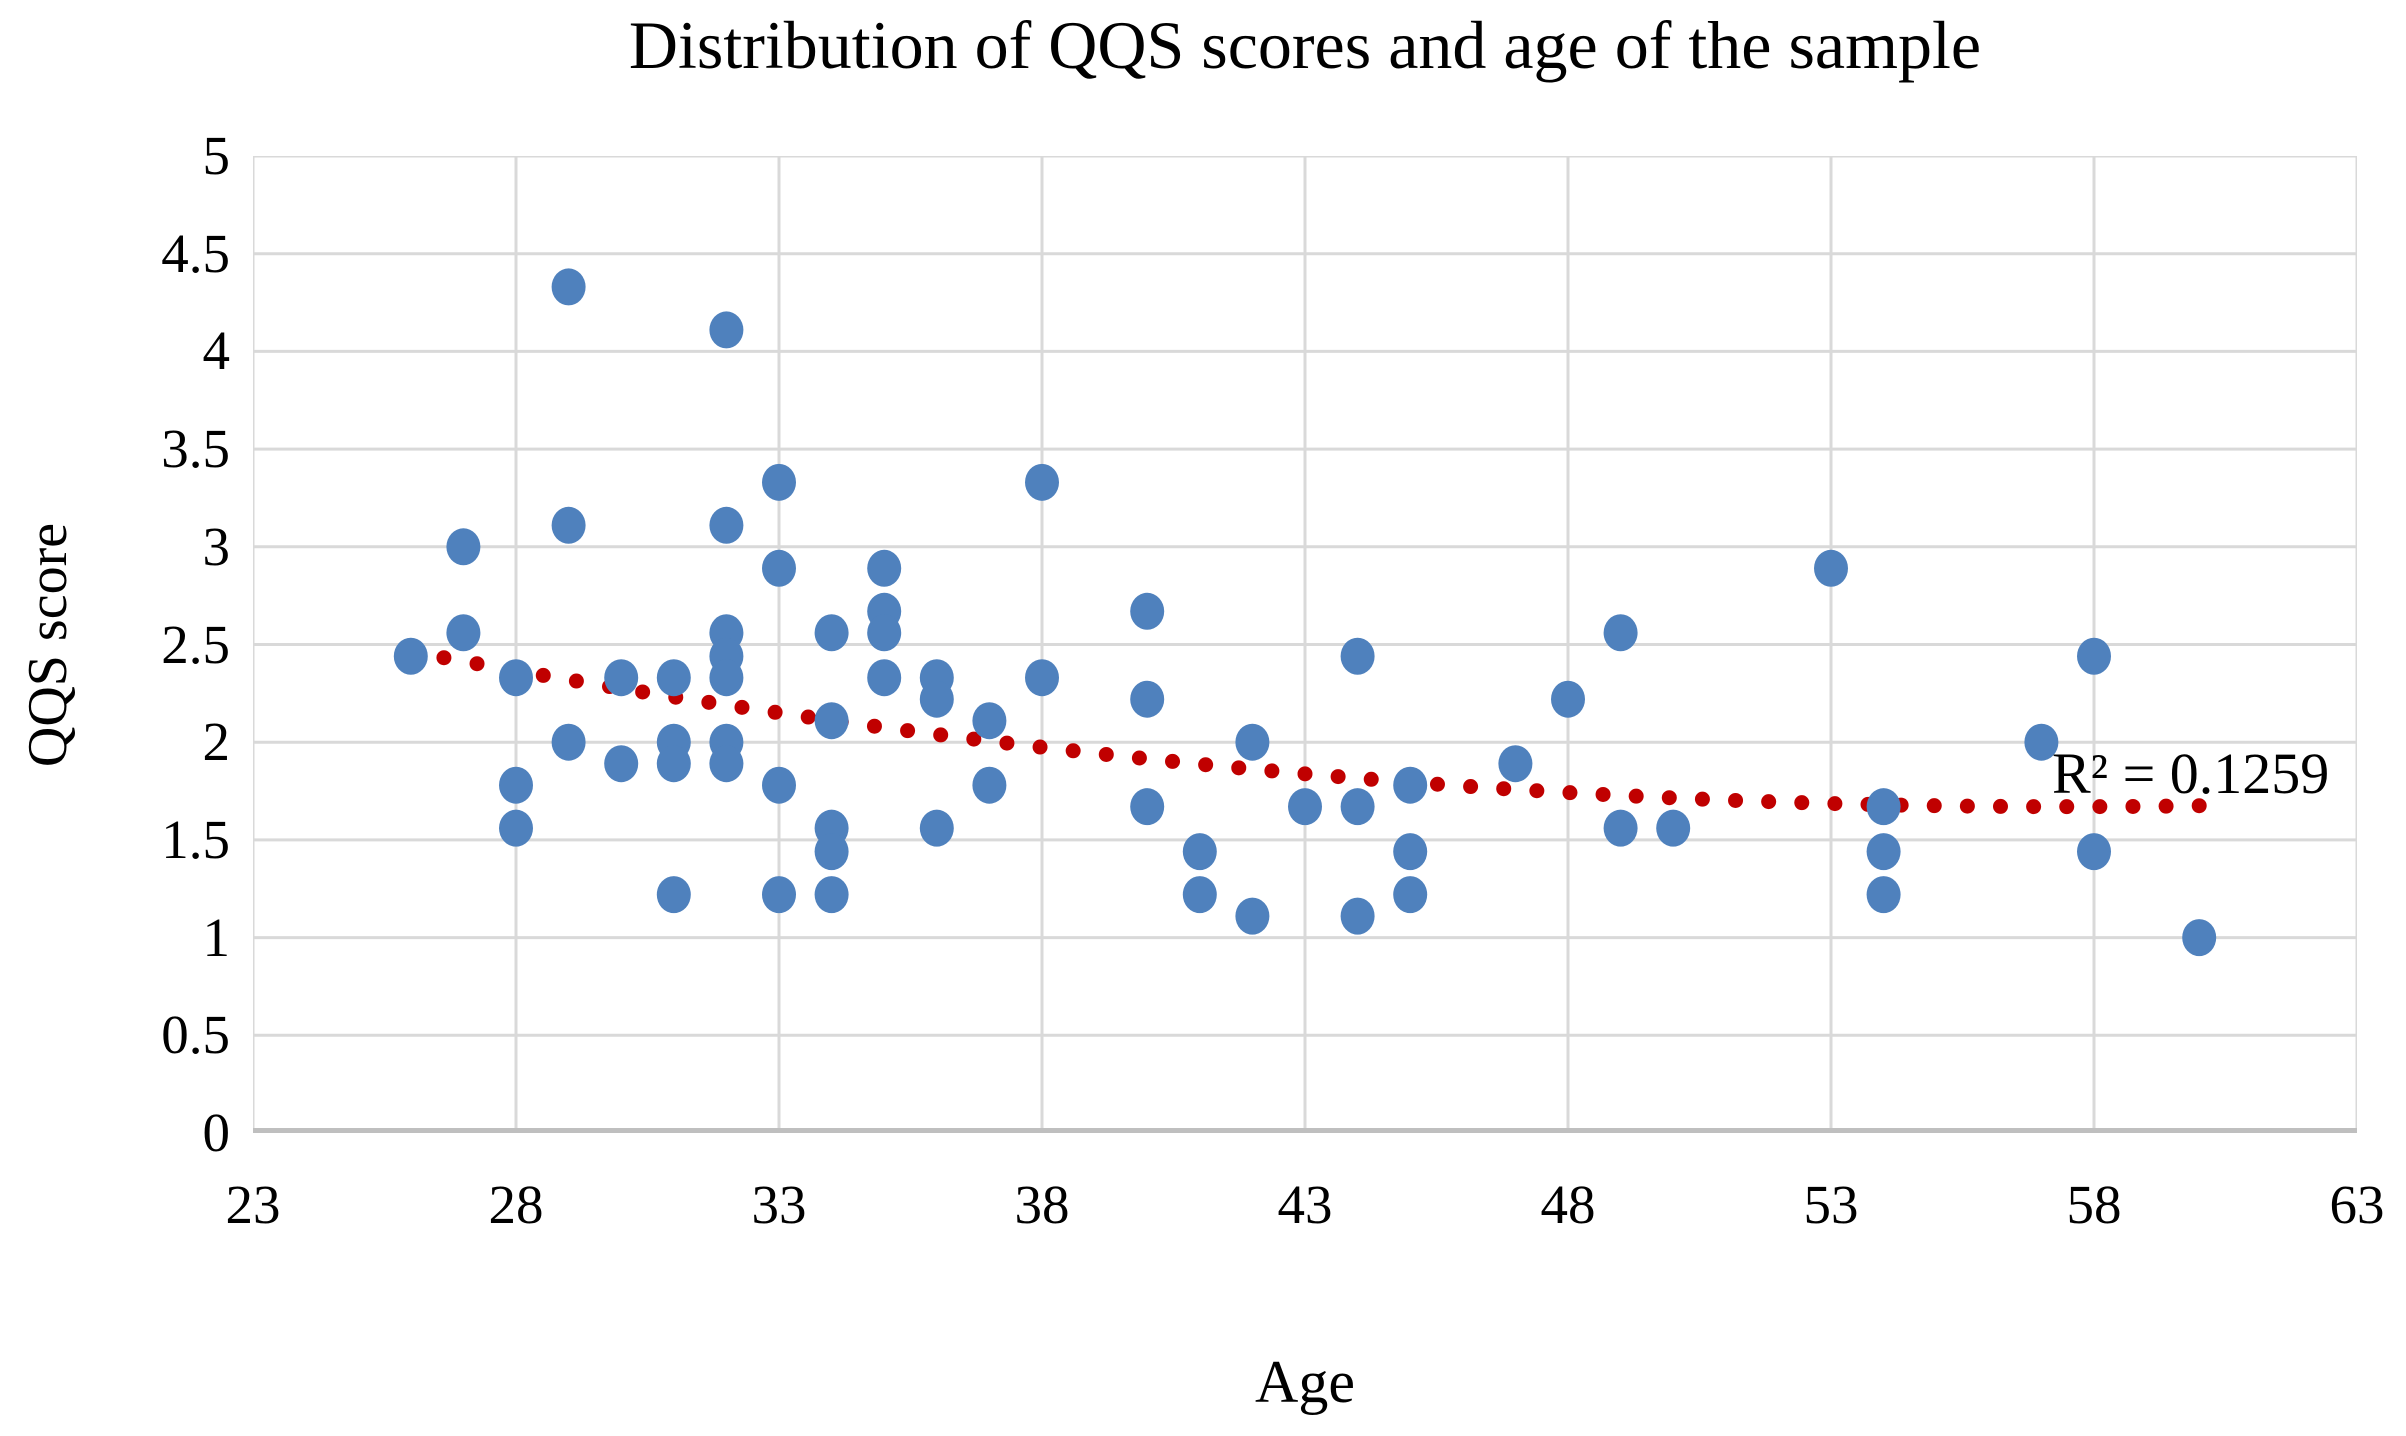  Describe the element at coordinates (216, 546) in the screenshot. I see `y-tick-label: 3` at that location.